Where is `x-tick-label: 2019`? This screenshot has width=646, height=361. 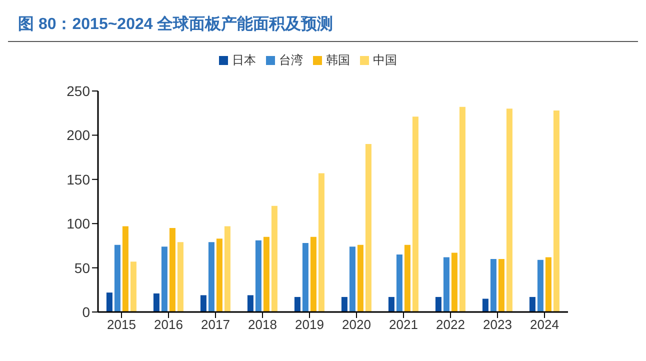 x-tick-label: 2019 is located at coordinates (309, 324).